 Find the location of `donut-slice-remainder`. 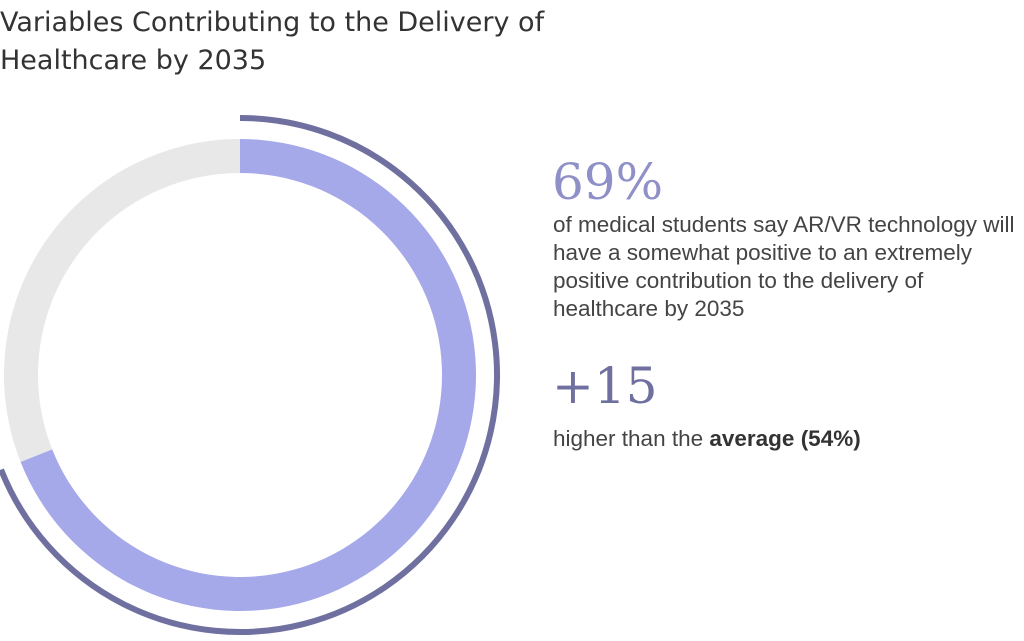

donut-slice-remainder is located at coordinates (122, 300).